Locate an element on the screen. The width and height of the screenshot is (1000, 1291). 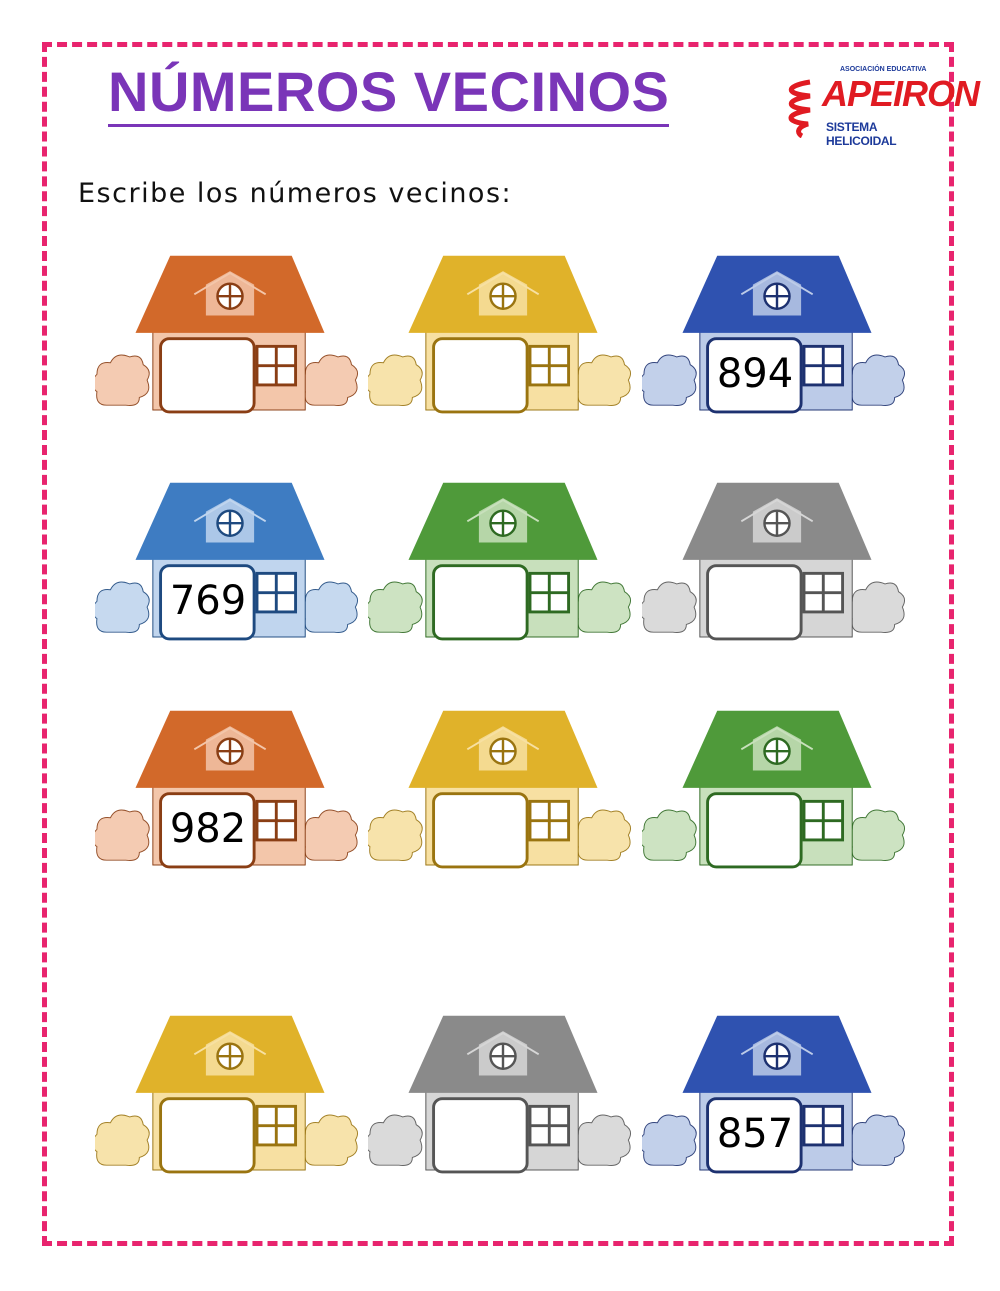
house: 982 is located at coordinates (230, 797).